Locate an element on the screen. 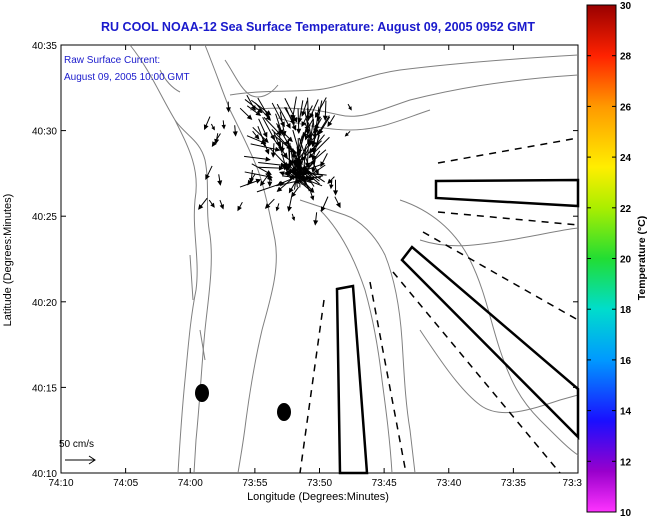 This screenshot has height=523, width=651. y-tick-label: 40:15 is located at coordinates (44, 388).